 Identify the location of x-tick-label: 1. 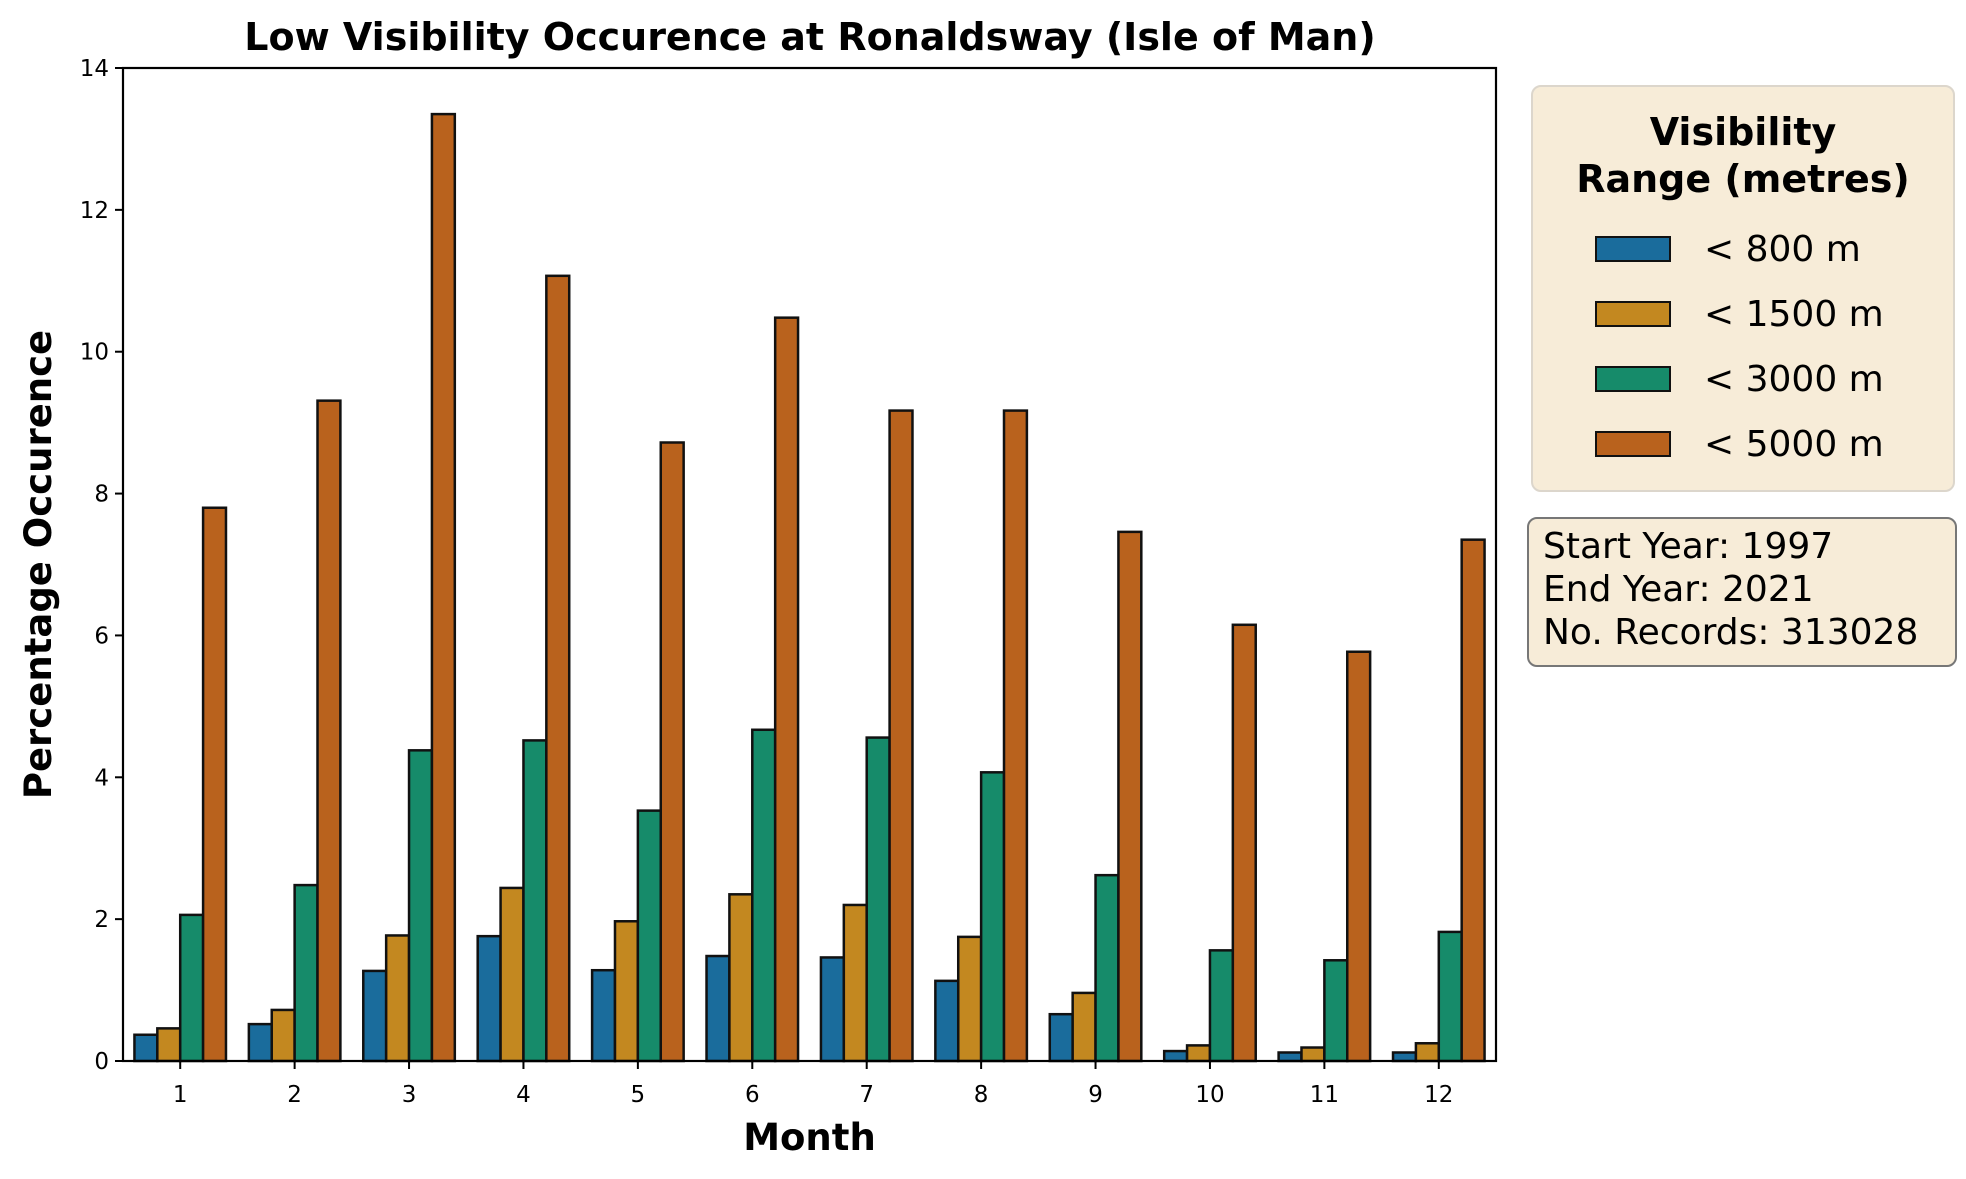
(180, 1095).